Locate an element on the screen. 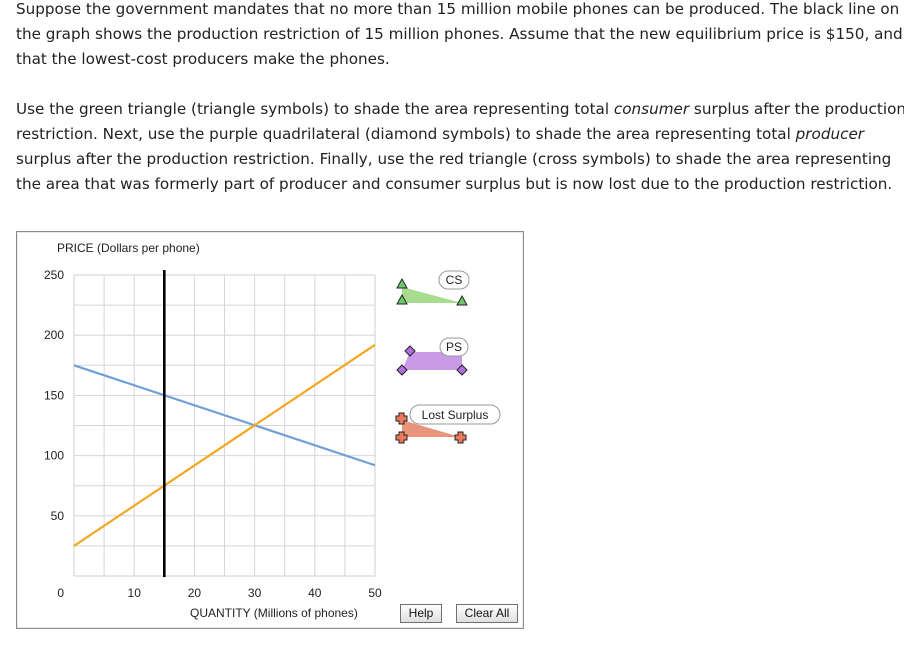  lost-surplus-label-pill is located at coordinates (455, 414).